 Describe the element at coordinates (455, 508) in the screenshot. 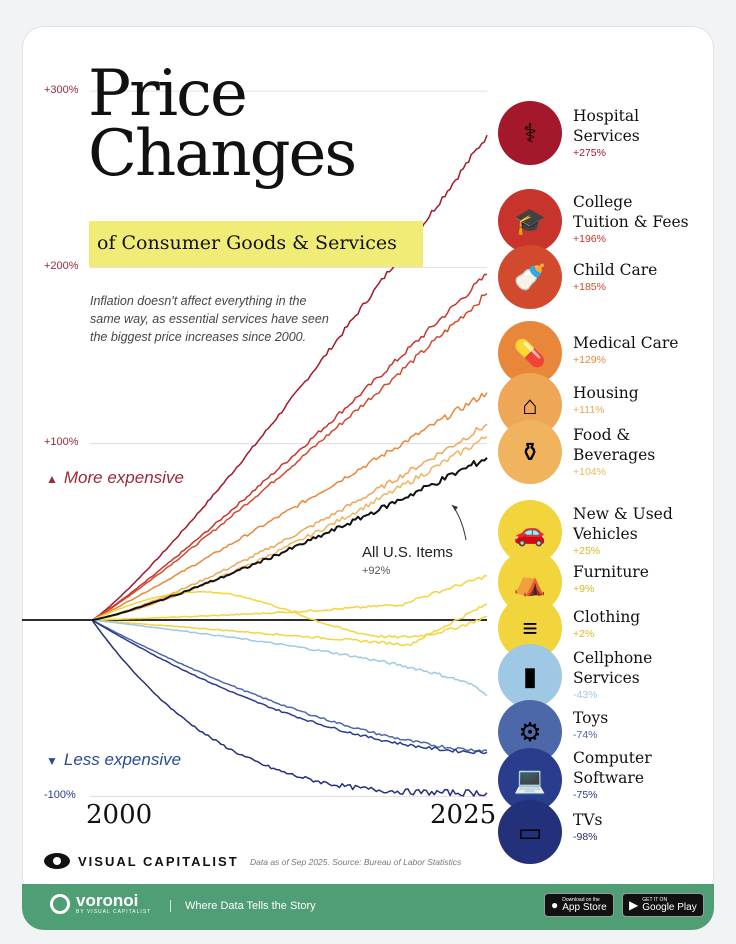

I see `arrow-head` at that location.